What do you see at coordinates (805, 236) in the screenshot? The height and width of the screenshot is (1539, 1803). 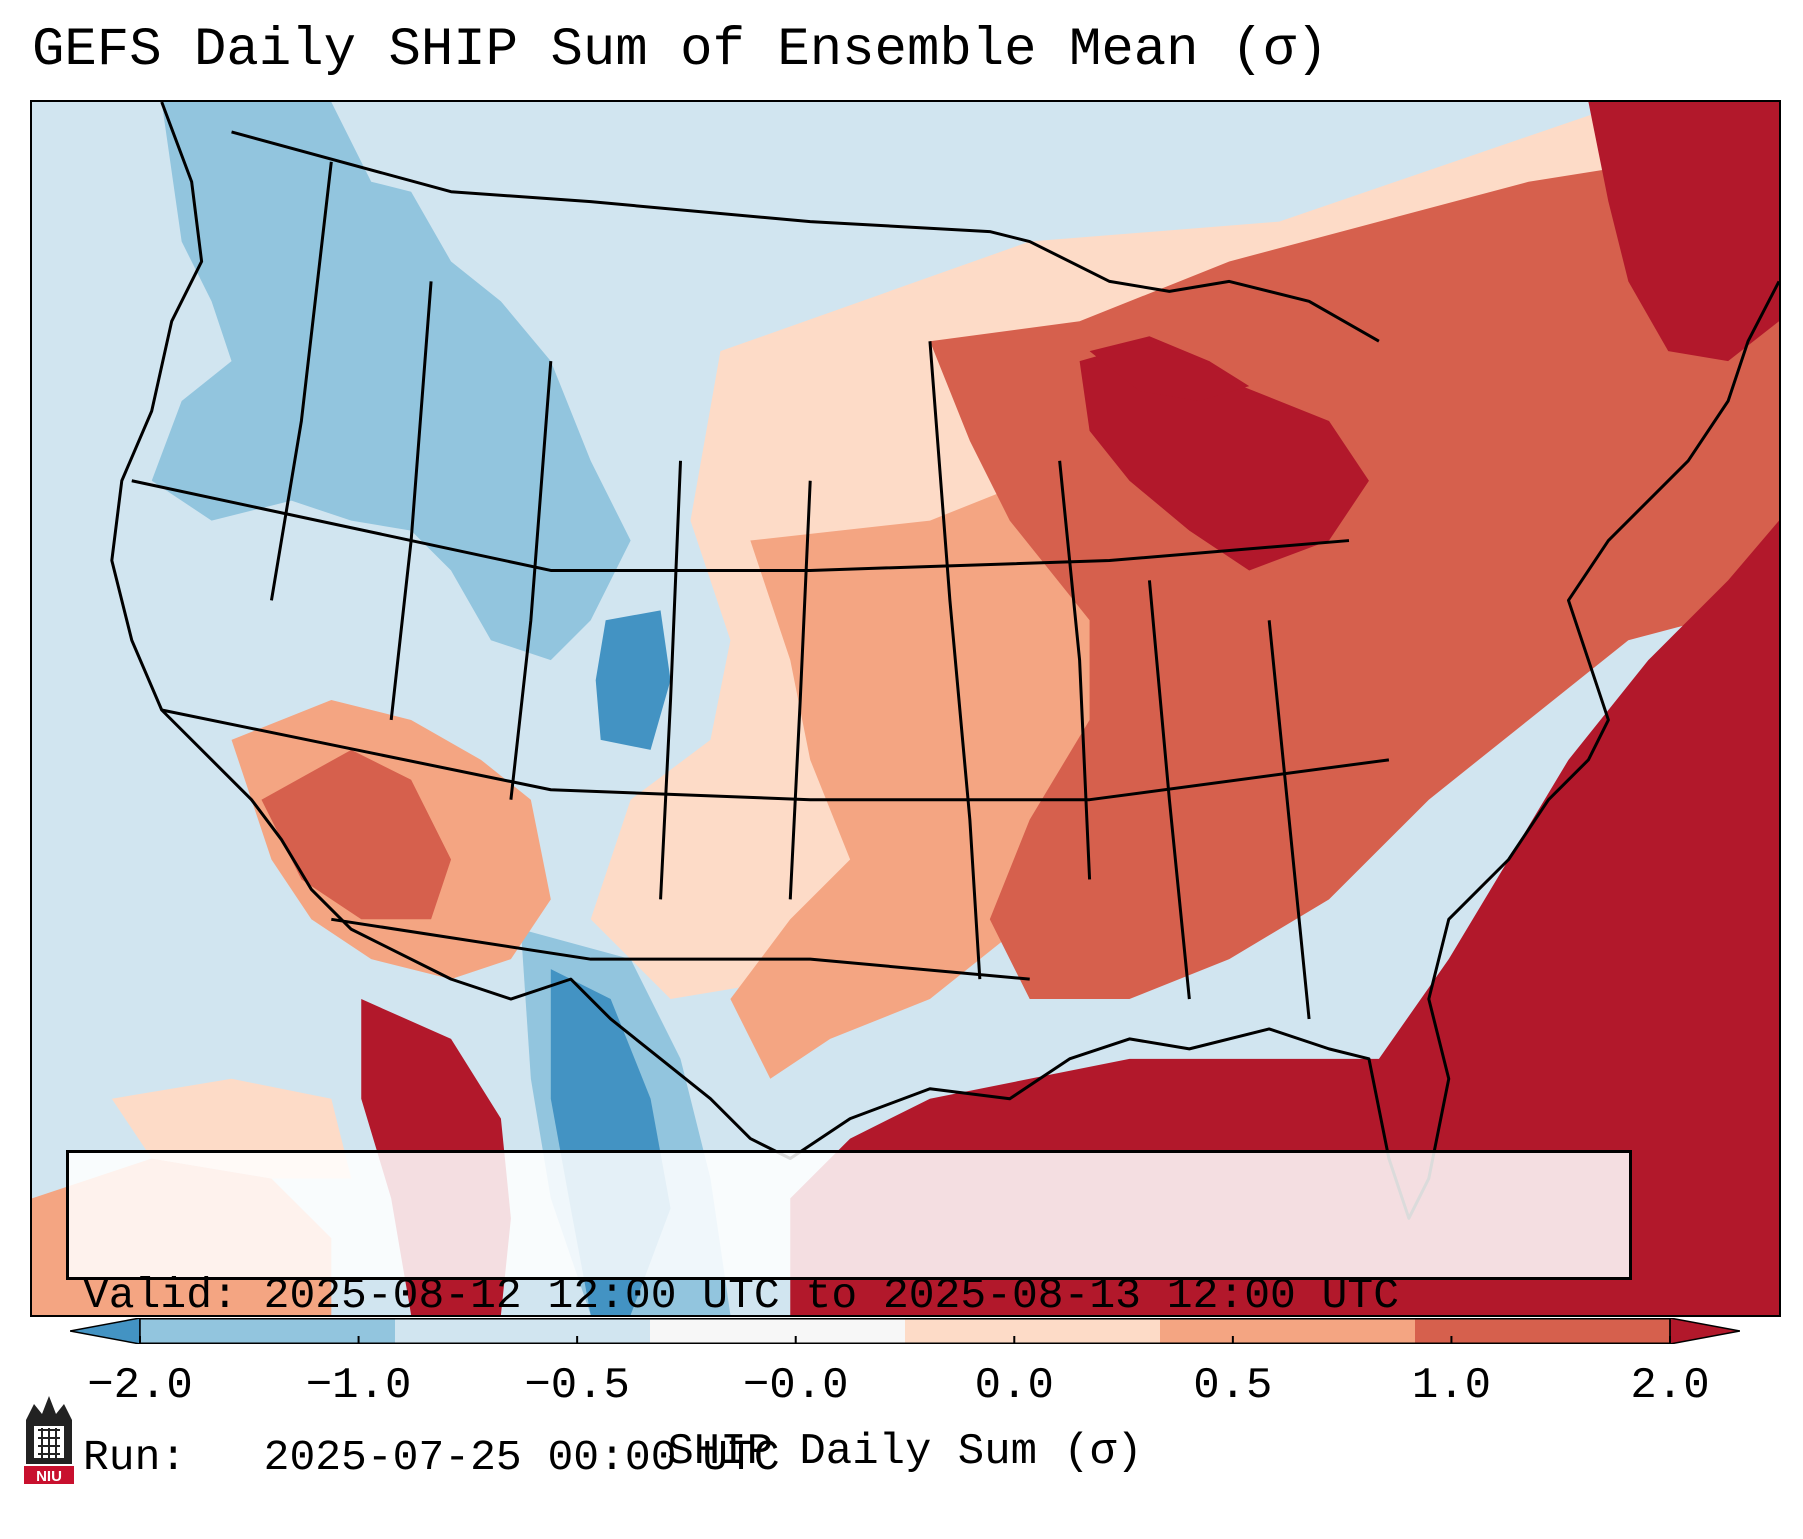 I see `canada-border` at bounding box center [805, 236].